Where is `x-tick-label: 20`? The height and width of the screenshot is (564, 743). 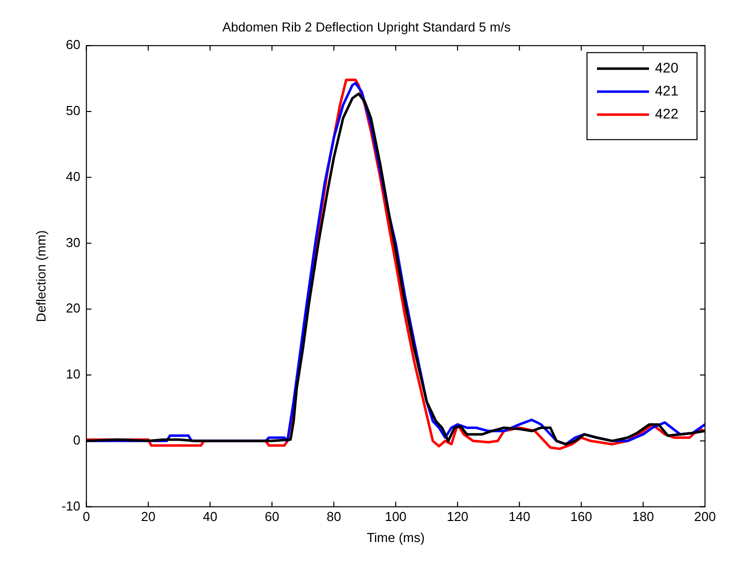
x-tick-label: 20 is located at coordinates (148, 516).